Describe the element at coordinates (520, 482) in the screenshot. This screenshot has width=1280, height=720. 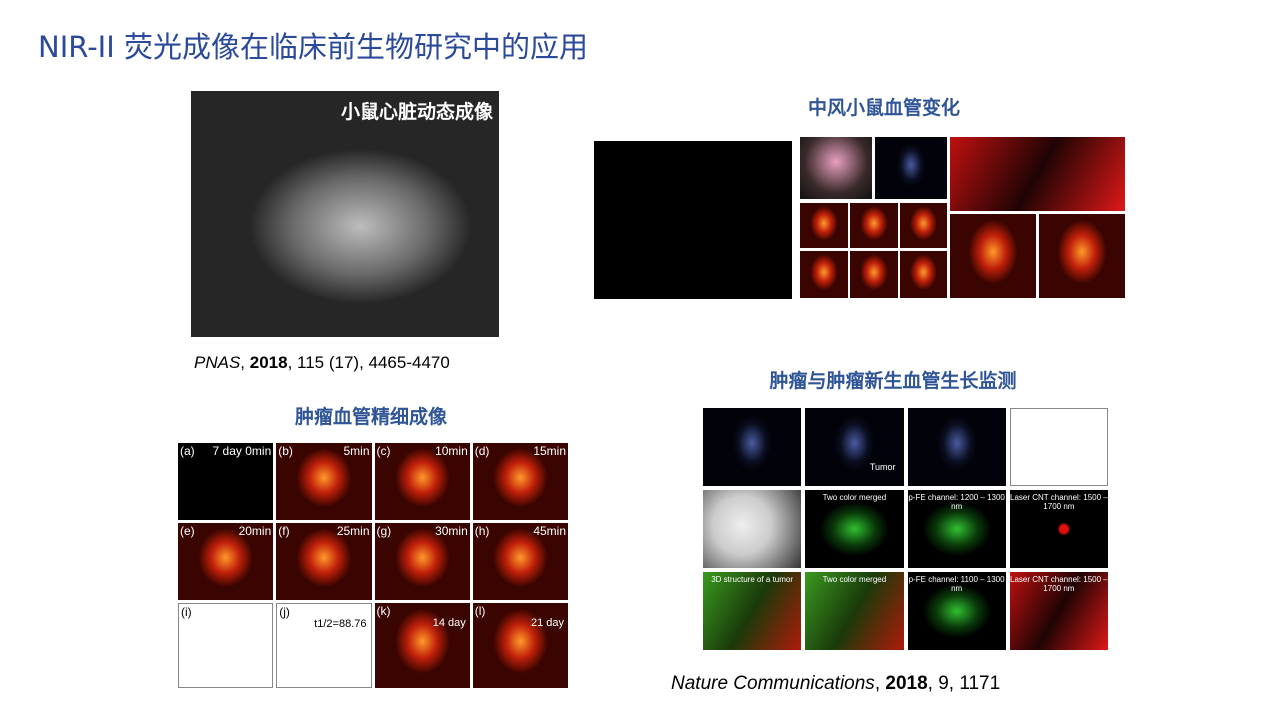
I see `time-panel: (d) 15min` at that location.